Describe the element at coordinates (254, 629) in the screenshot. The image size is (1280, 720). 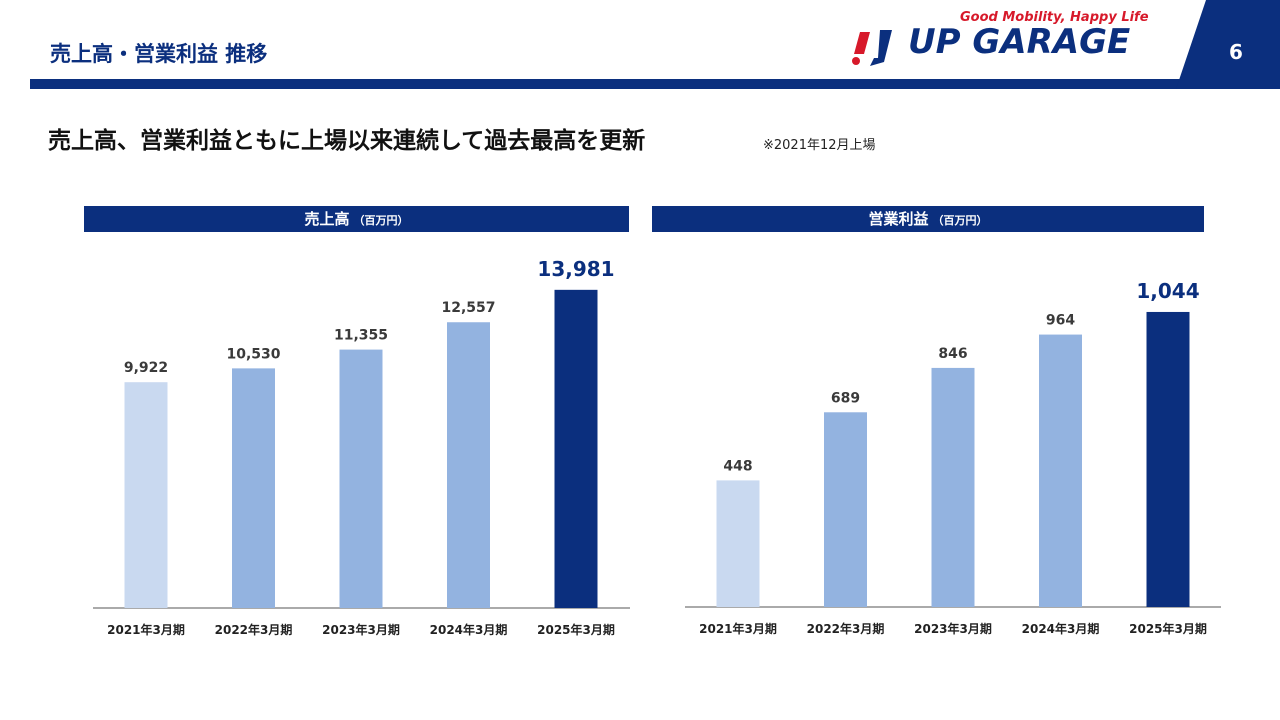
I see `sales-category-label: 2022年3月期` at that location.